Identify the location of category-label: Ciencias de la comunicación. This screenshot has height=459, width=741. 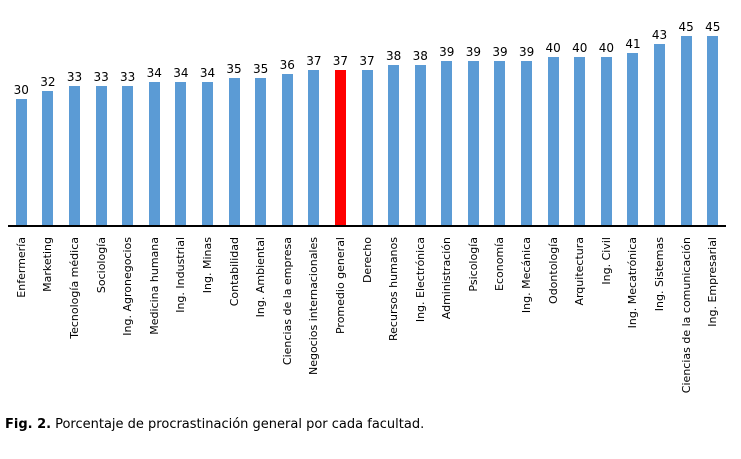
(686, 315).